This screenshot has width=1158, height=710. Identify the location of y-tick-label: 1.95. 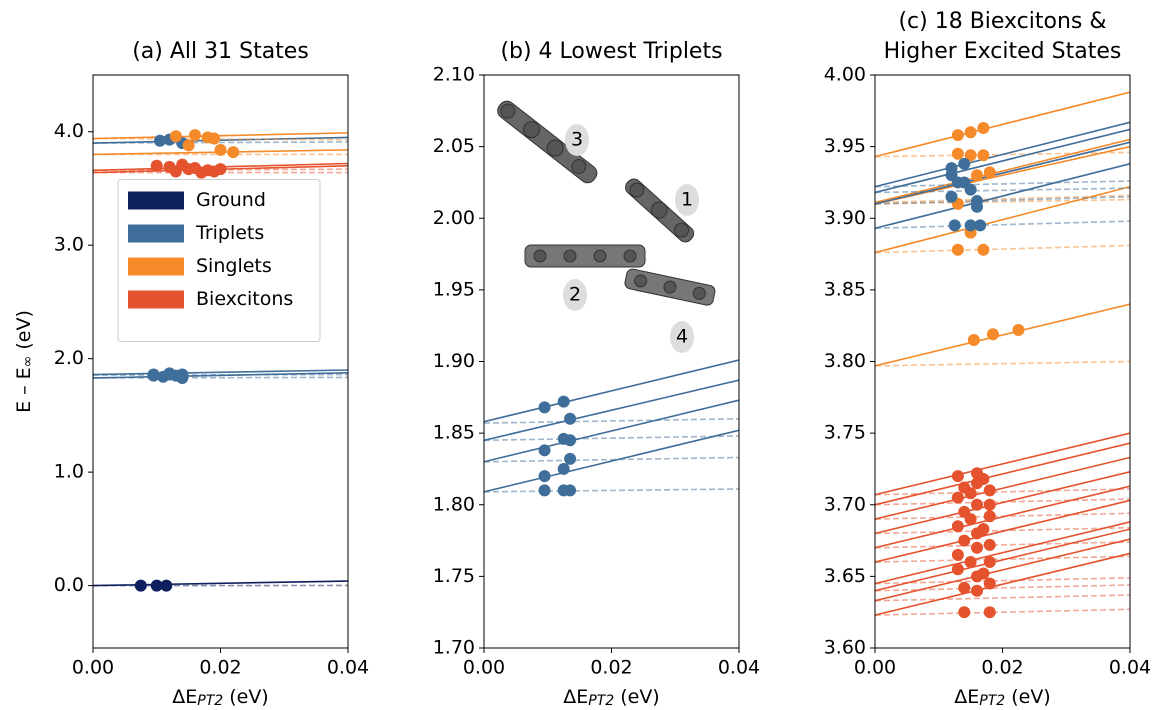
(454, 289).